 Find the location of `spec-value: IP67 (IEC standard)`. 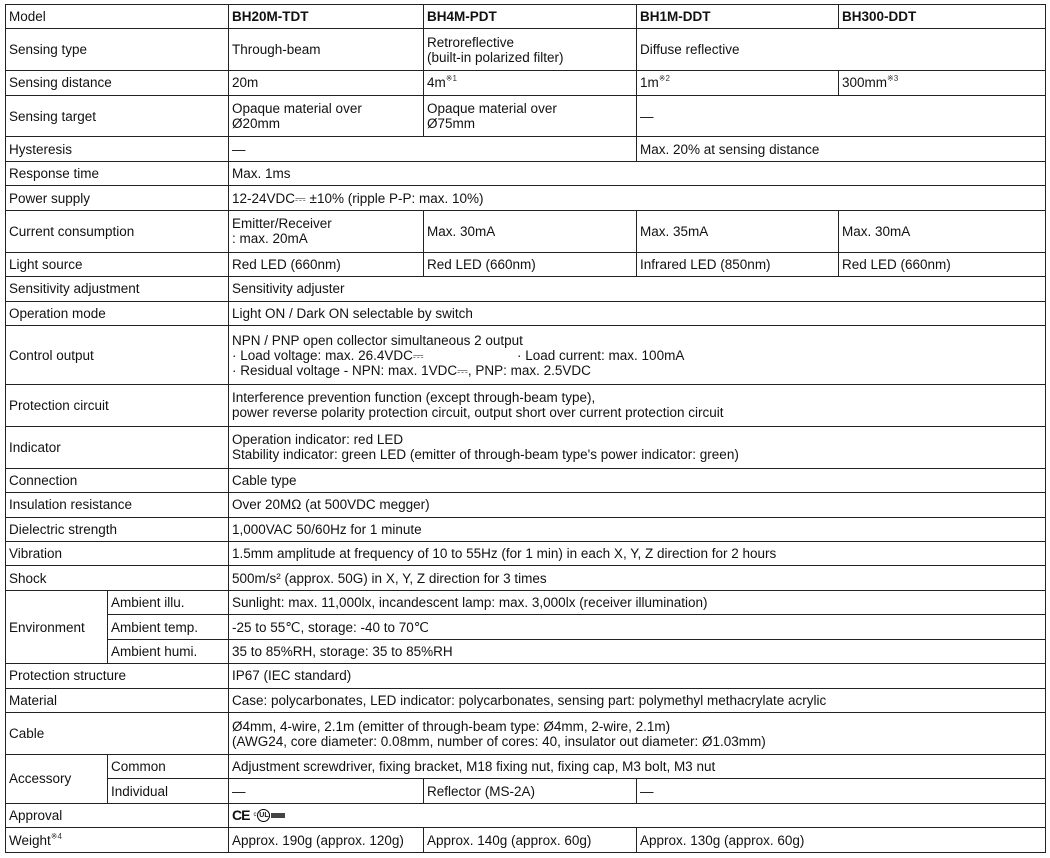

spec-value: IP67 (IEC standard) is located at coordinates (637, 676).